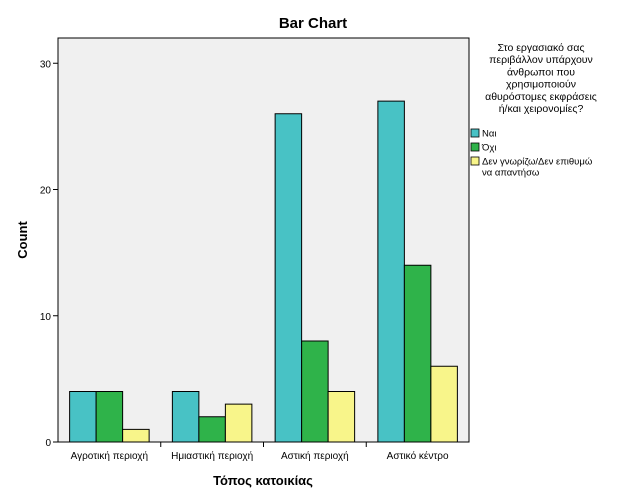 The height and width of the screenshot is (502, 627). I want to click on x-tick-label: Αστική περιοχή, so click(315, 456).